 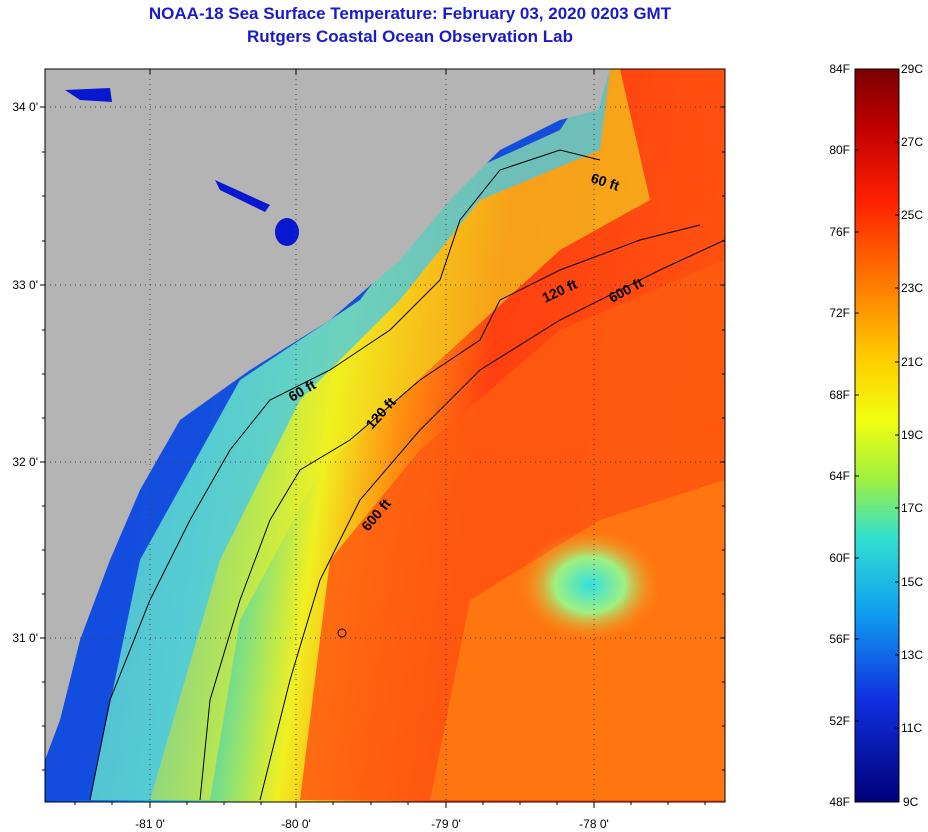 What do you see at coordinates (150, 824) in the screenshot?
I see `longitude-label: -81 0'` at bounding box center [150, 824].